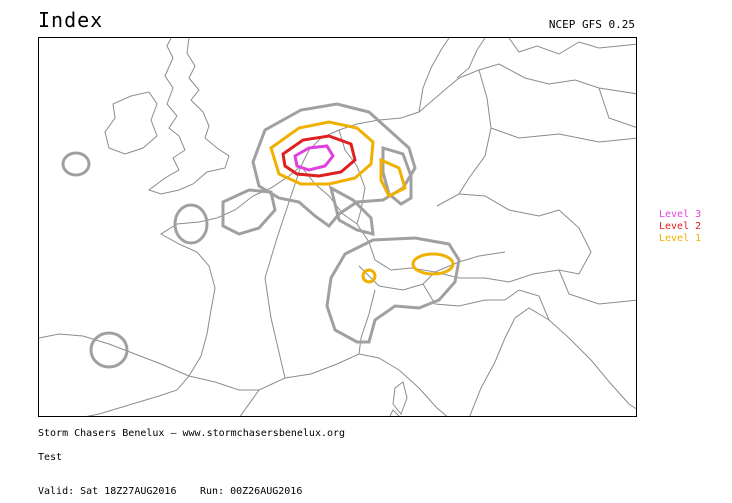 Image resolution: width=732 pixels, height=503 pixels. Describe the element at coordinates (107, 491) in the screenshot. I see `valid-time: Valid: Sat 18Z27AUG2016` at that location.